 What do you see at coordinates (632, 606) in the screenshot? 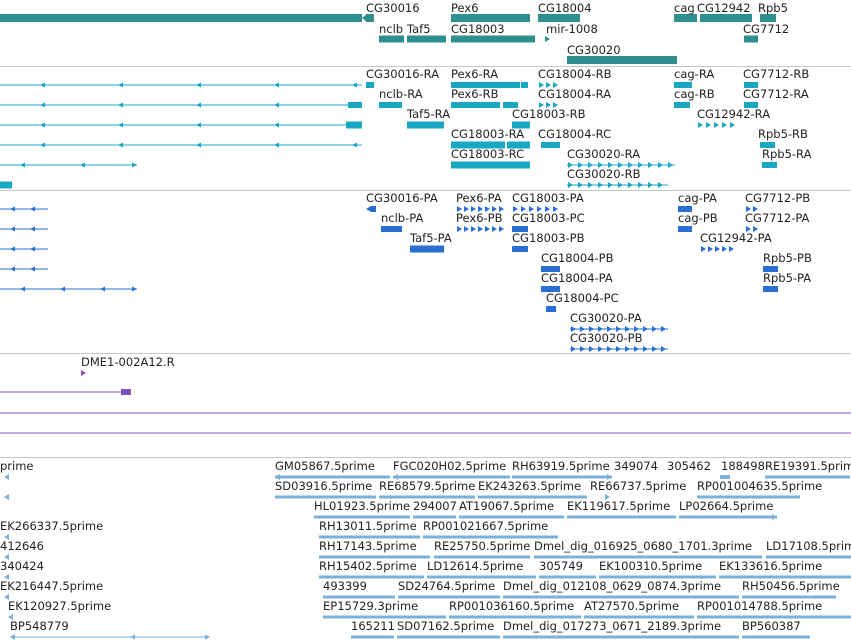
I see `est-label: AT27570.5prime` at bounding box center [632, 606].